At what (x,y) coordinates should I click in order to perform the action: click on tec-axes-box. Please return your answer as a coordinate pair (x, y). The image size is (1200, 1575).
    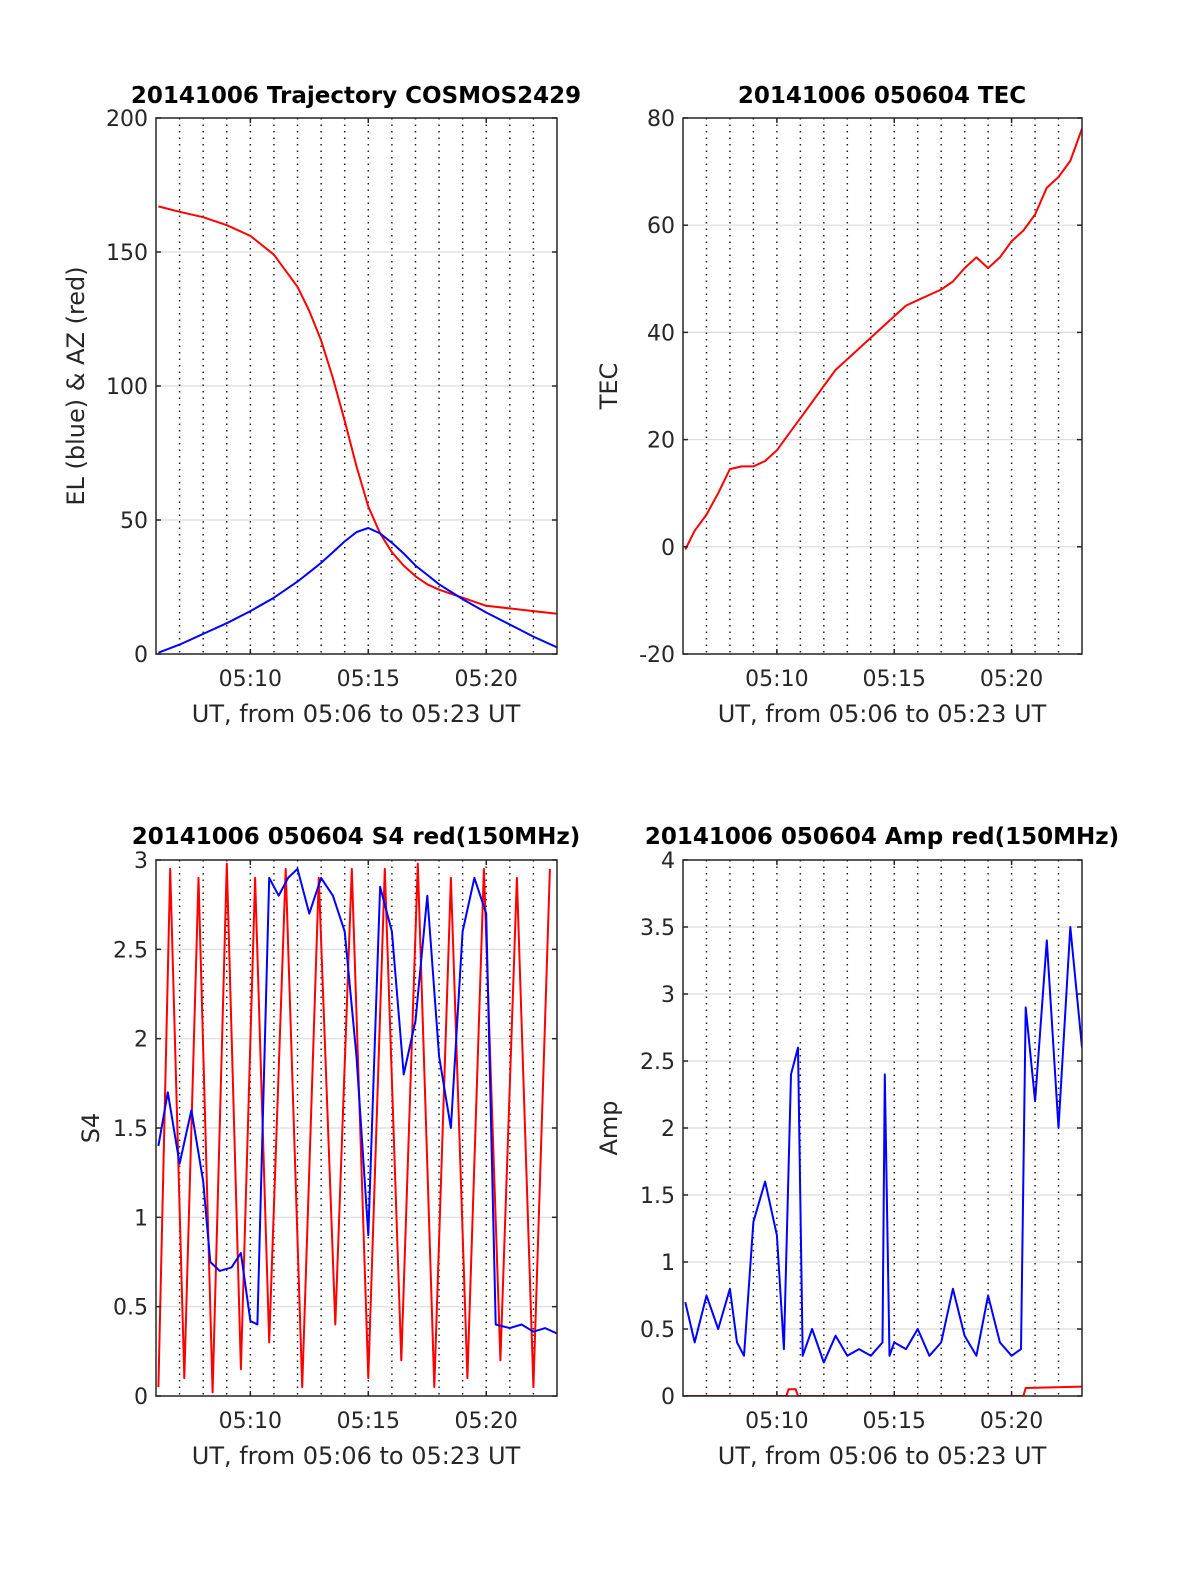
    Looking at the image, I should click on (882, 386).